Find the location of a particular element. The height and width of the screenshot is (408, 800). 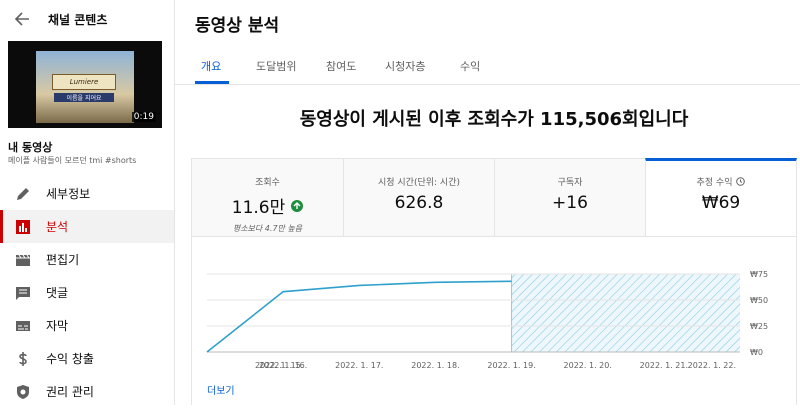

divider is located at coordinates (487, 84).